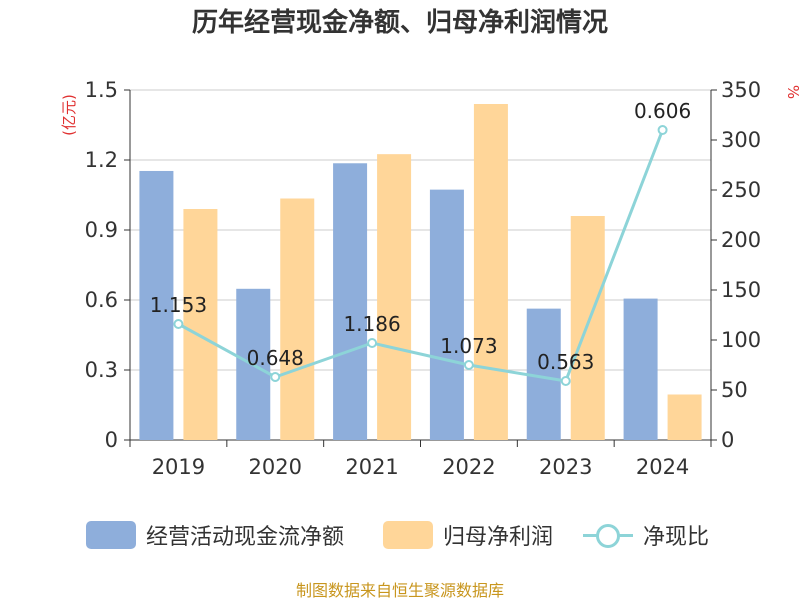 Image resolution: width=800 pixels, height=601 pixels. What do you see at coordinates (498, 537) in the screenshot?
I see `legend-label-net-profit: 归母净利润` at bounding box center [498, 537].